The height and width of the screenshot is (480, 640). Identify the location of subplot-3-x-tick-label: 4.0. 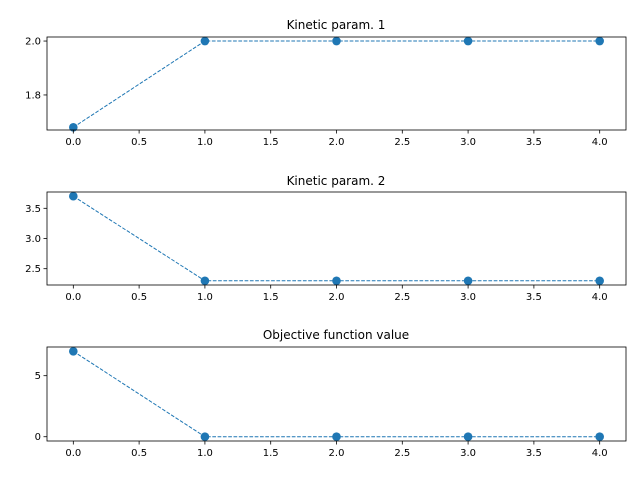
(600, 453).